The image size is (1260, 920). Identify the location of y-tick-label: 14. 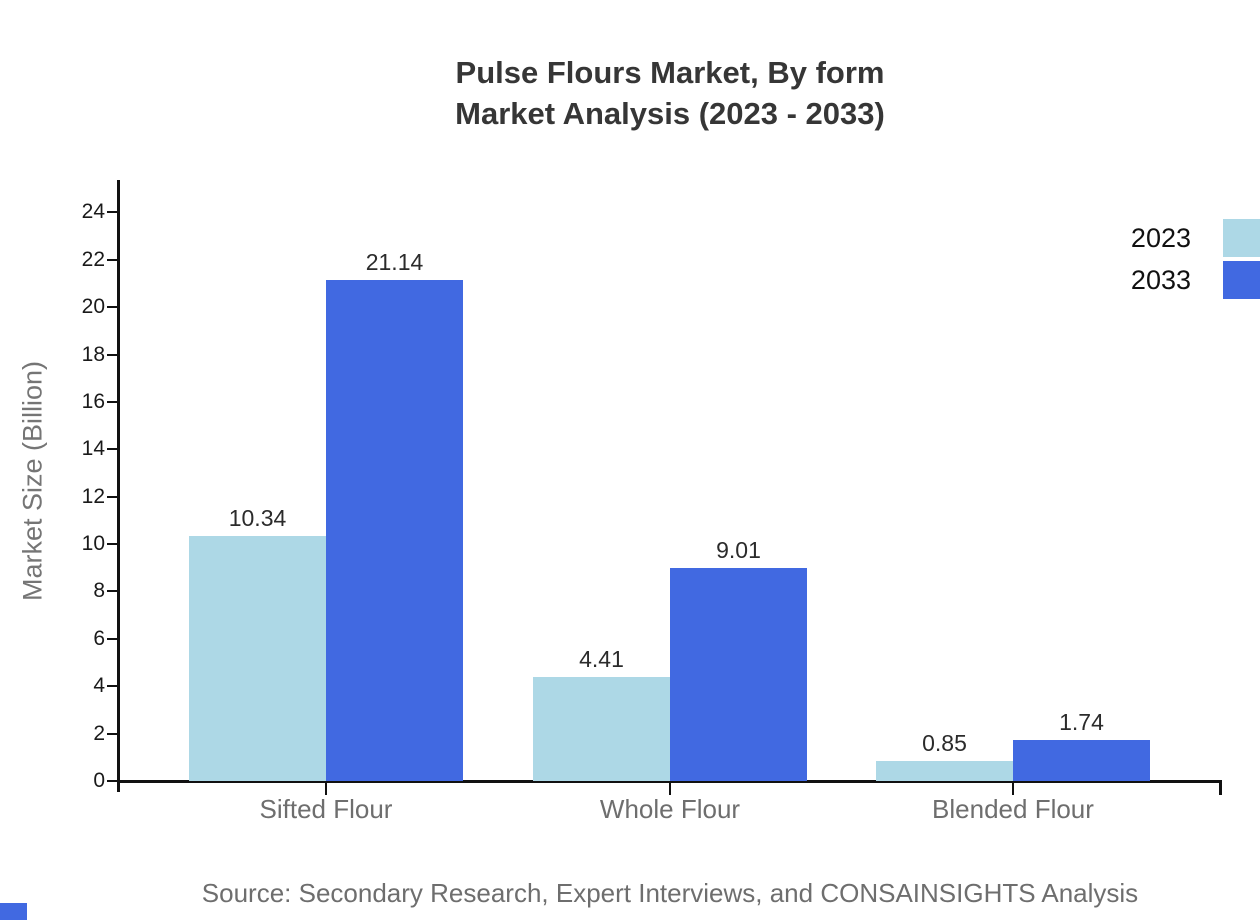
(93, 449).